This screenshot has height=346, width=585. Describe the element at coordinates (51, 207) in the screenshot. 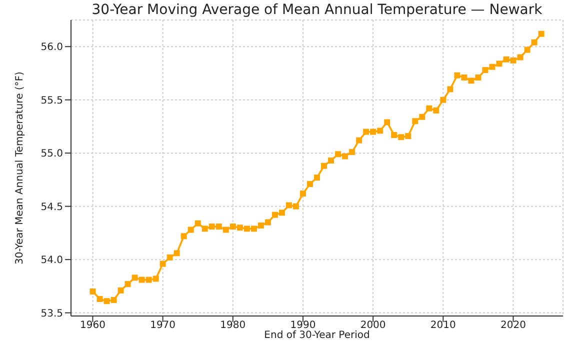

I see `y-tick-label: 54.5` at that location.